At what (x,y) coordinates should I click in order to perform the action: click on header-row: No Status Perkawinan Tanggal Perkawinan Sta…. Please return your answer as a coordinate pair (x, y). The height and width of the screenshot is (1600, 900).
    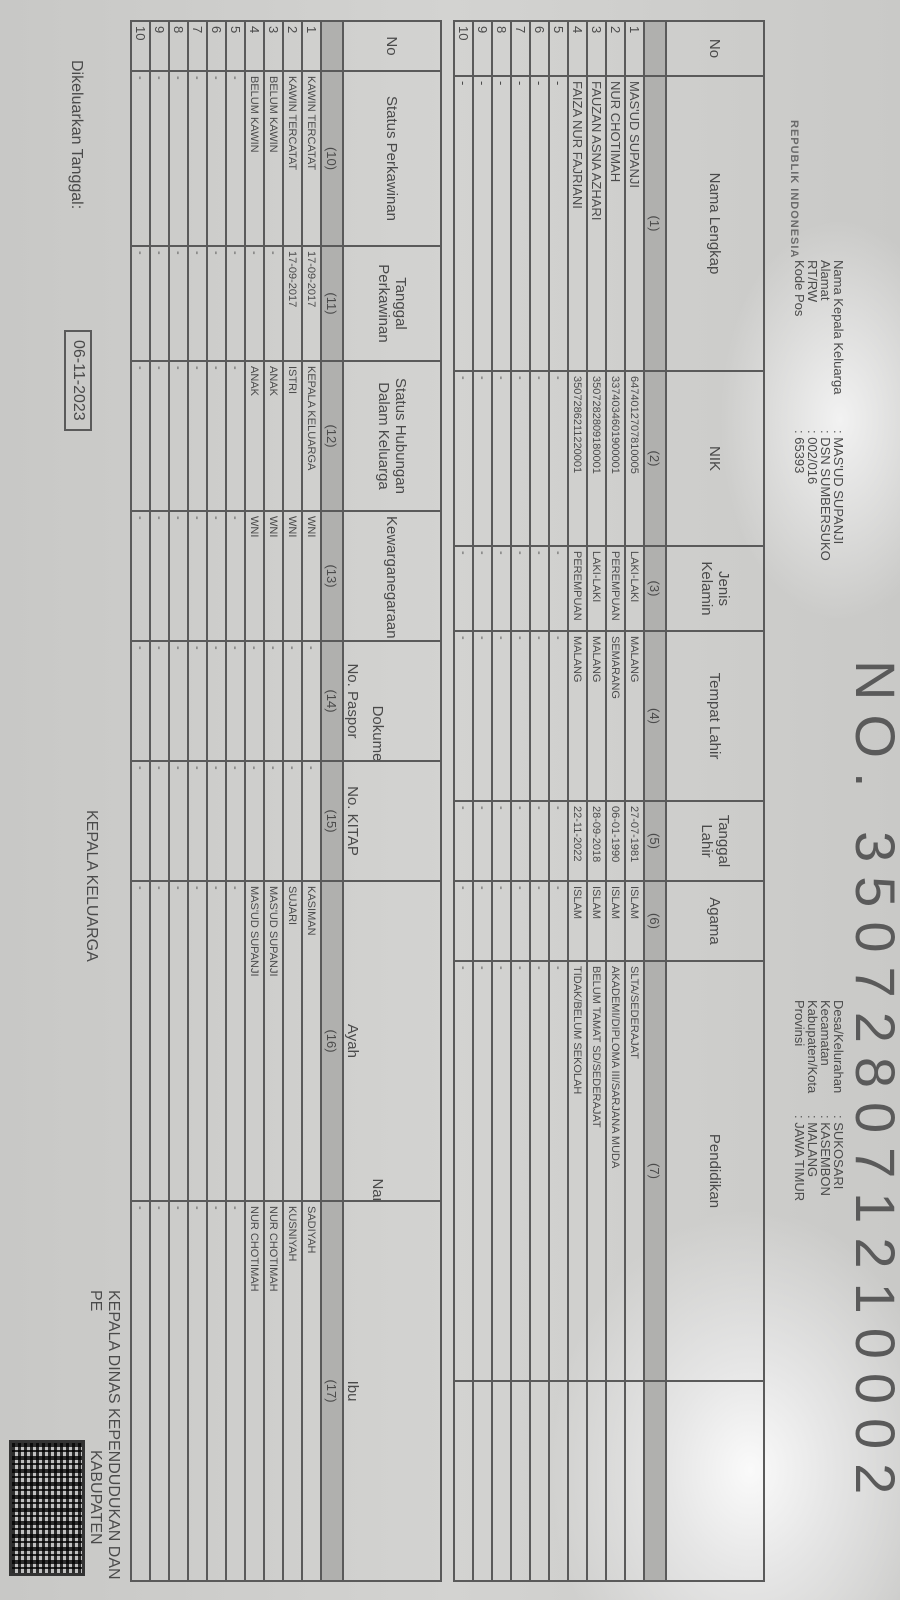
    Looking at the image, I should click on (392, 801).